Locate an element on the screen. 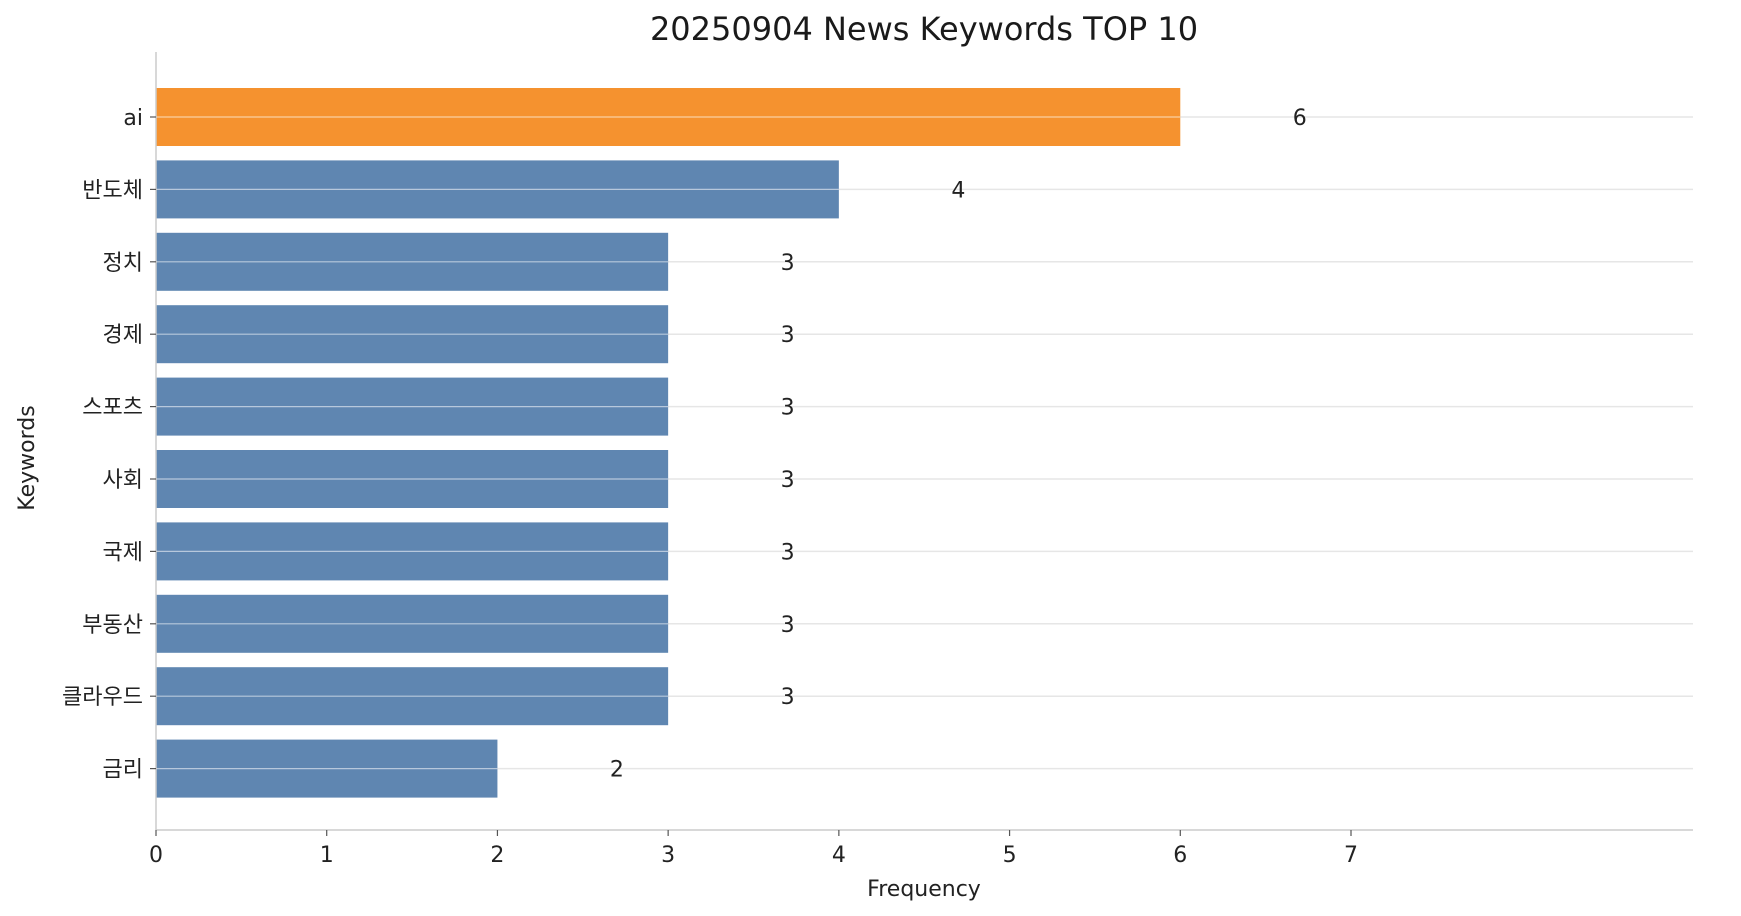 This screenshot has height=916, width=1741. y-tick-label: 부동산 is located at coordinates (112, 625).